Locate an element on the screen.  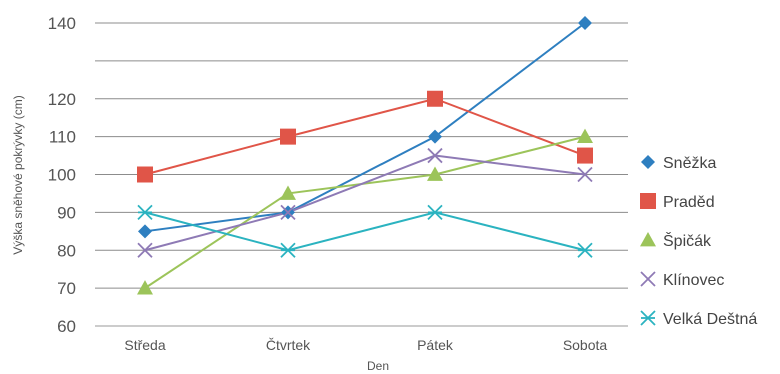
y-tick-label: 80 is located at coordinates (66, 250).